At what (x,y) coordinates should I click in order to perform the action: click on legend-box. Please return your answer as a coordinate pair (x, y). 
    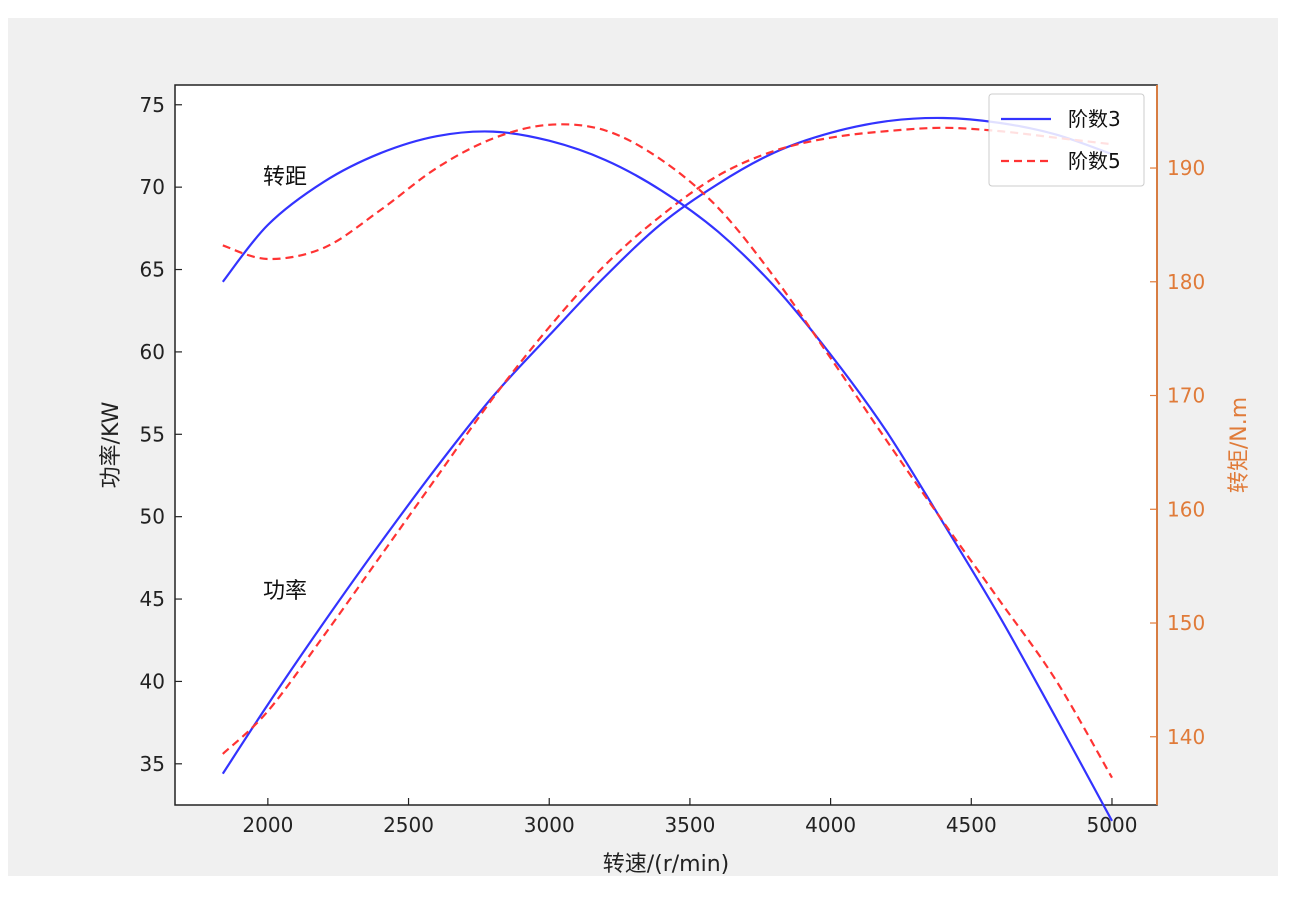
    Looking at the image, I should click on (1066, 140).